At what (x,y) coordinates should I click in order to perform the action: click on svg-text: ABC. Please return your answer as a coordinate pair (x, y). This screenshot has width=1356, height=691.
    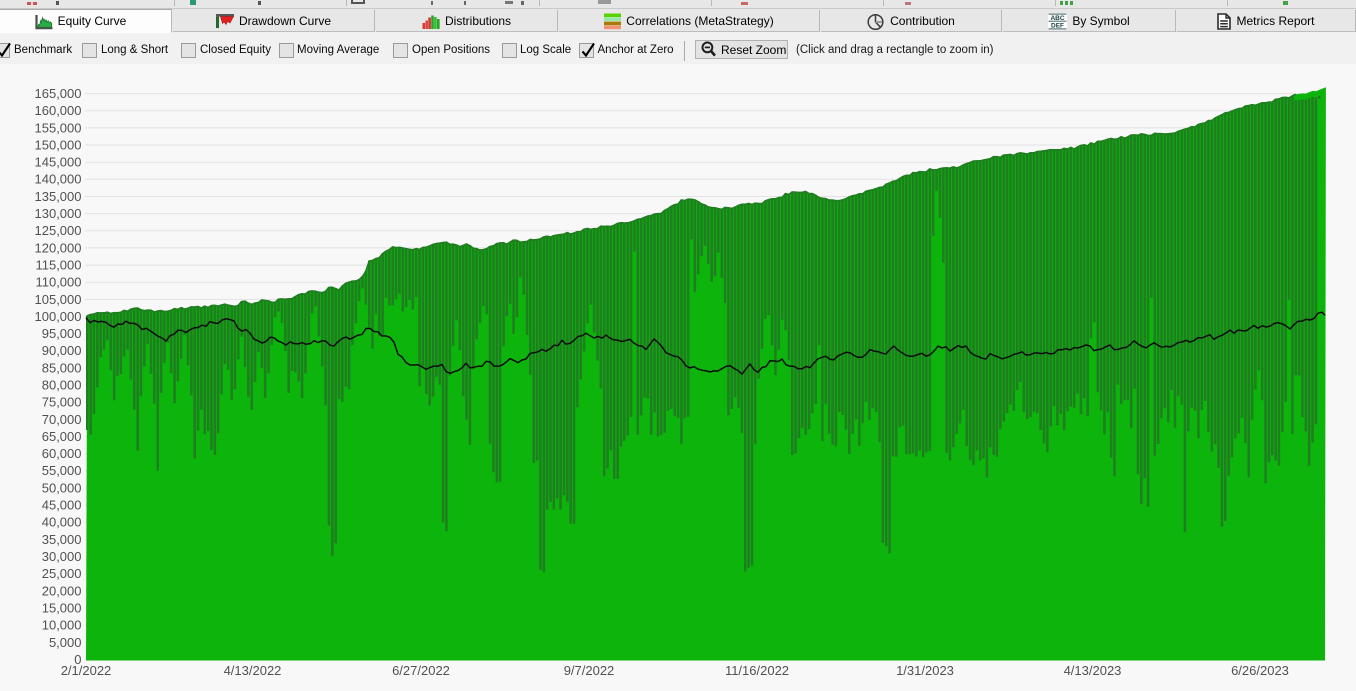
    Looking at the image, I should click on (1058, 18).